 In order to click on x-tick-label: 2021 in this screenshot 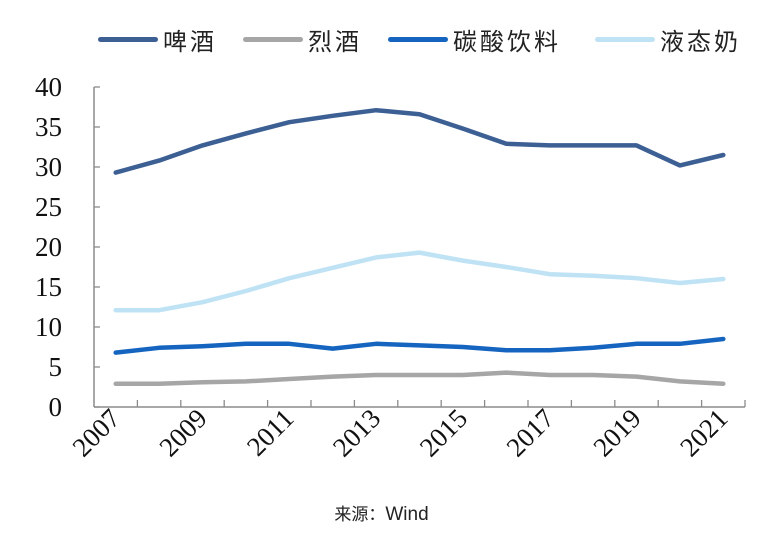, I will do `click(703, 432)`.